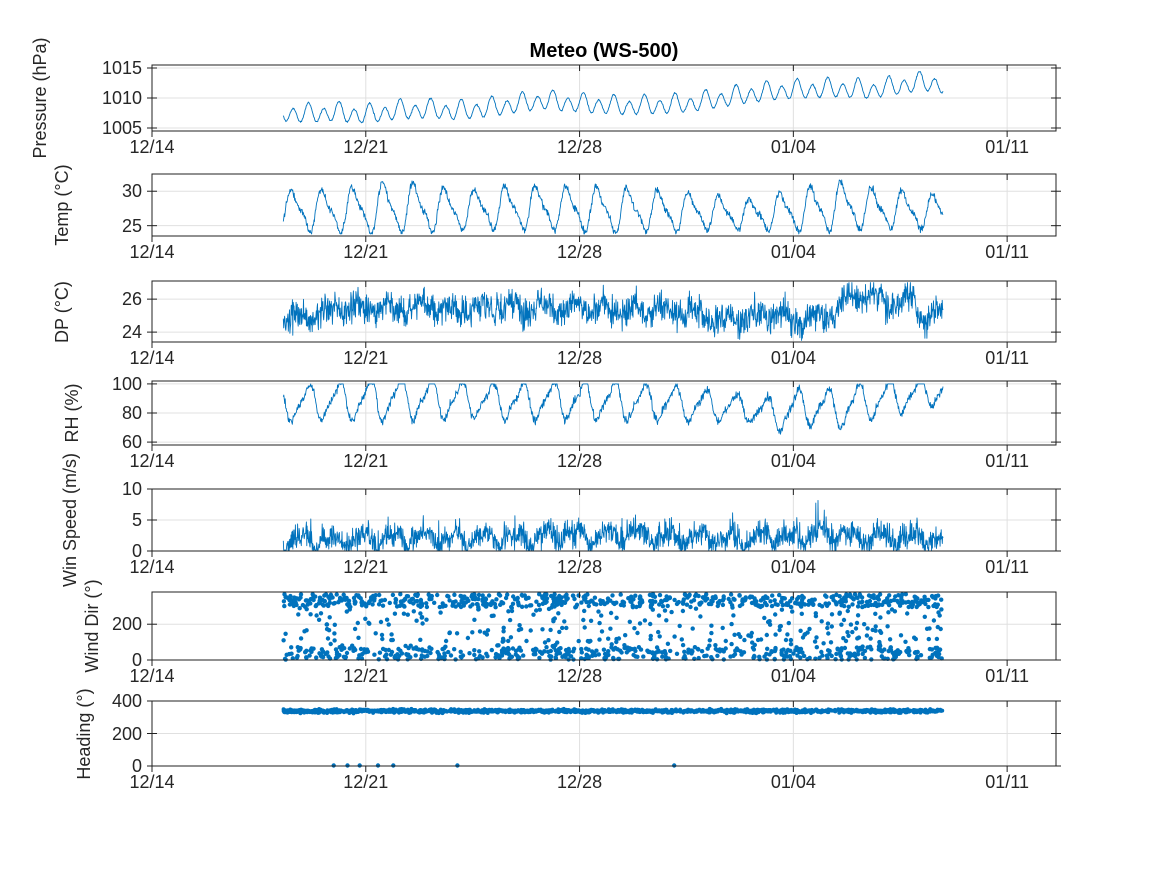  What do you see at coordinates (613, 207) in the screenshot?
I see `temp-series-line` at bounding box center [613, 207].